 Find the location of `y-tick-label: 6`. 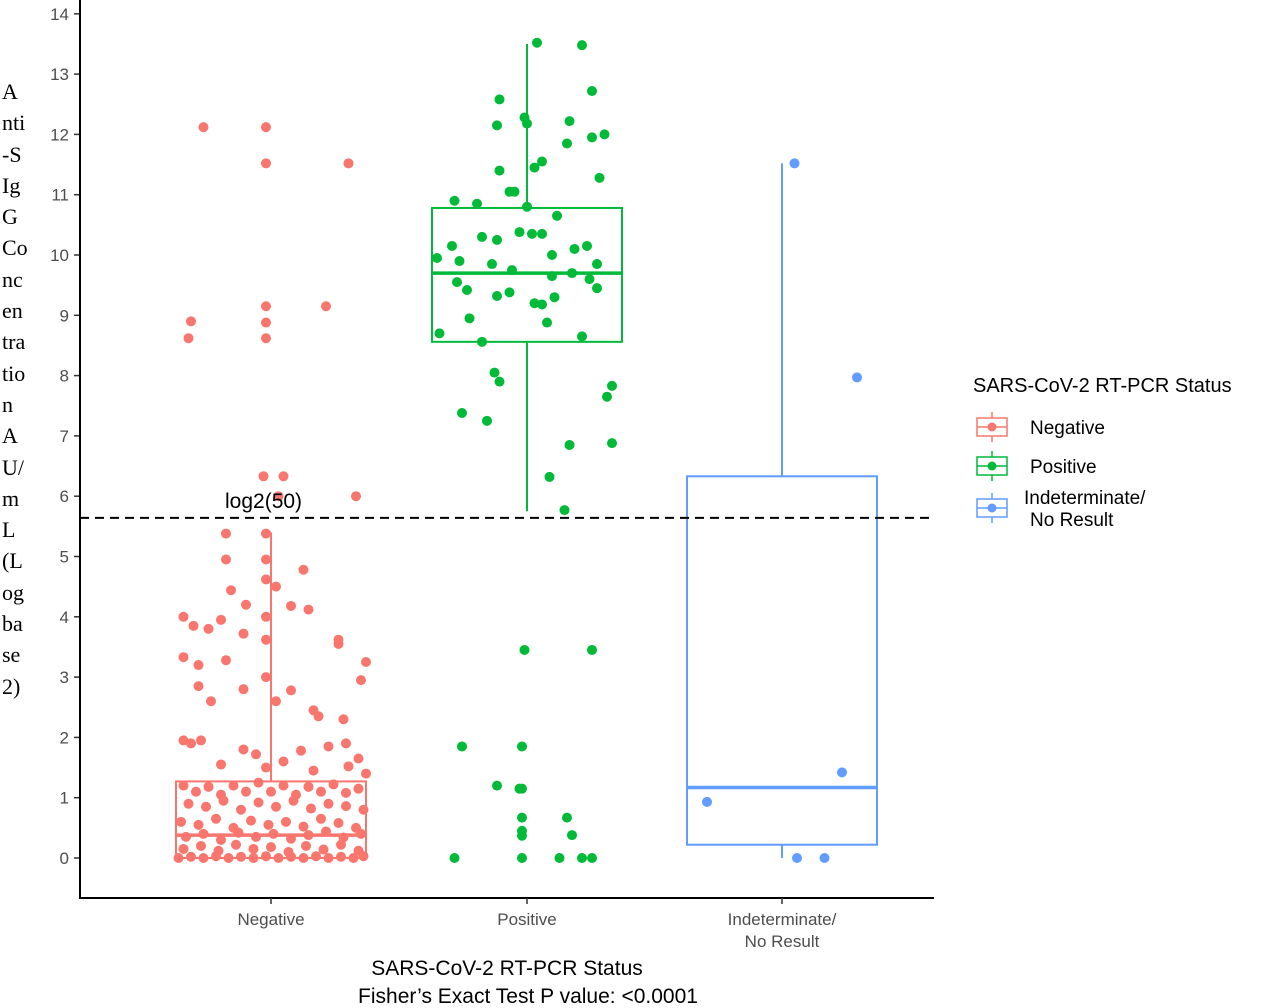

y-tick-label: 6 is located at coordinates (64, 496).